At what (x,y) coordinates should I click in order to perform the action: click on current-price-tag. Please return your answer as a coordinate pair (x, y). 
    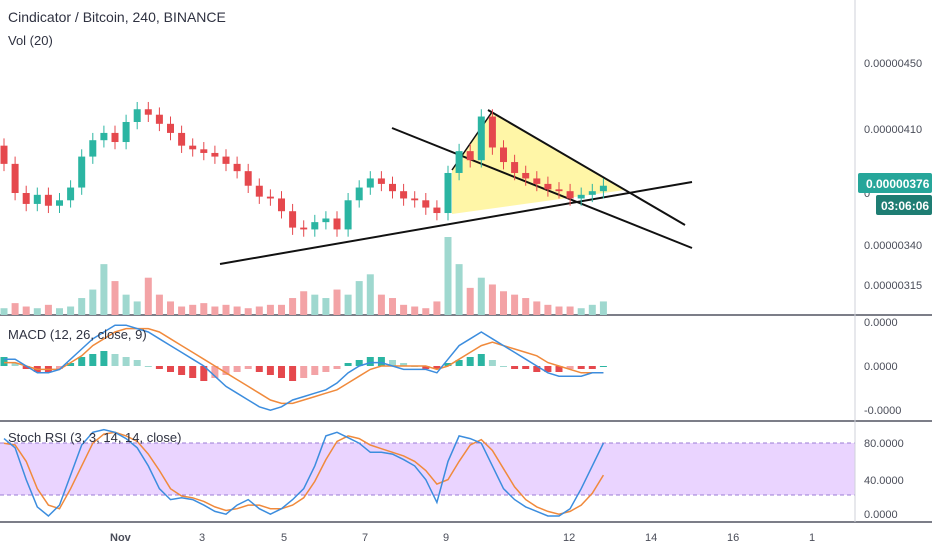
    Looking at the image, I should click on (895, 183).